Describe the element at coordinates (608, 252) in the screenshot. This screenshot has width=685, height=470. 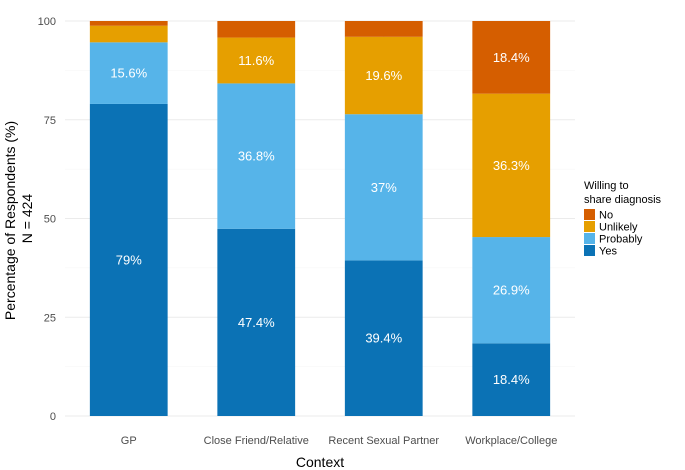
I see `legend-label-yes: Yes` at that location.